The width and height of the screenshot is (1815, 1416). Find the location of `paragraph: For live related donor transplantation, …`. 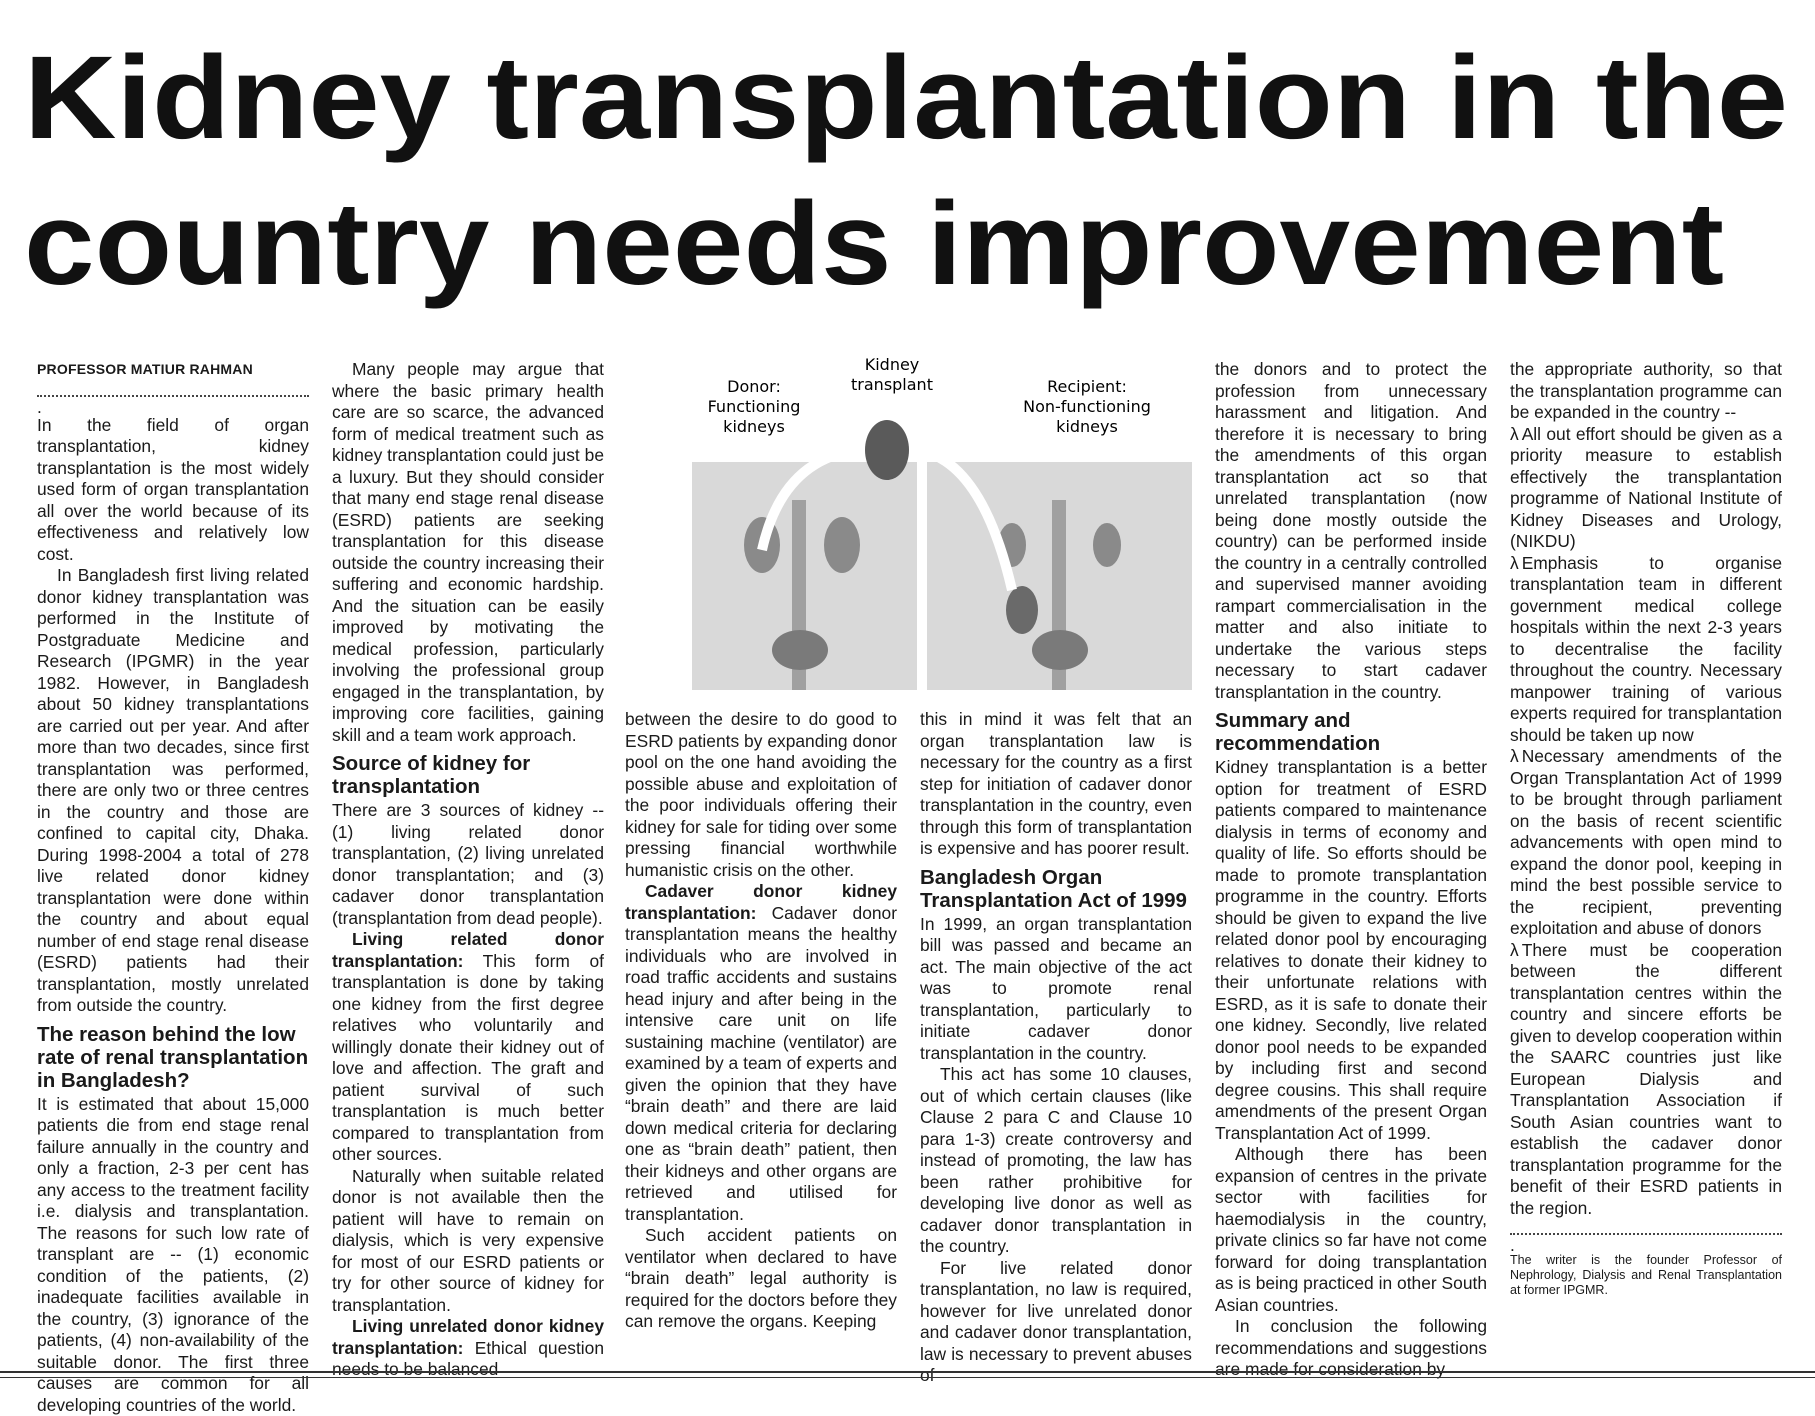

paragraph: For live related donor transplantation, … is located at coordinates (1056, 1322).